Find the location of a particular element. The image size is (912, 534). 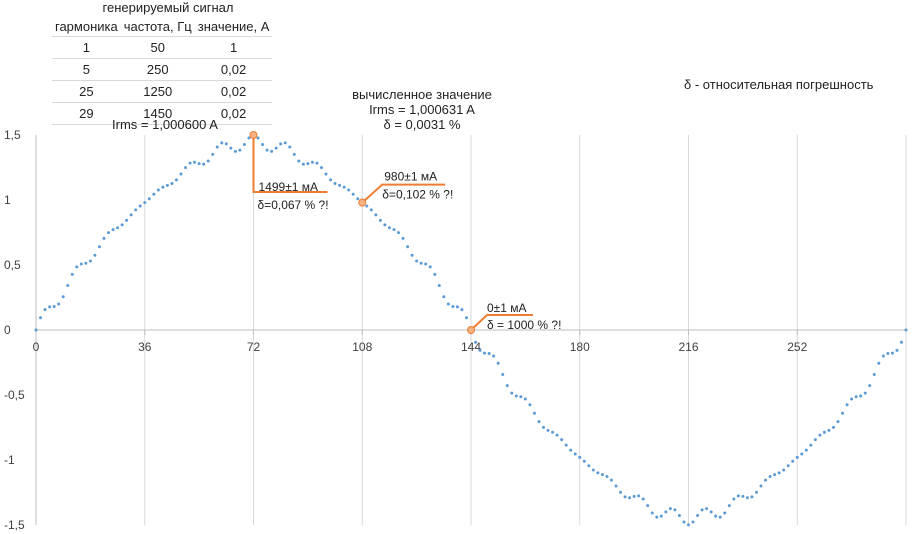

y-tick-label: 1 is located at coordinates (7, 200).